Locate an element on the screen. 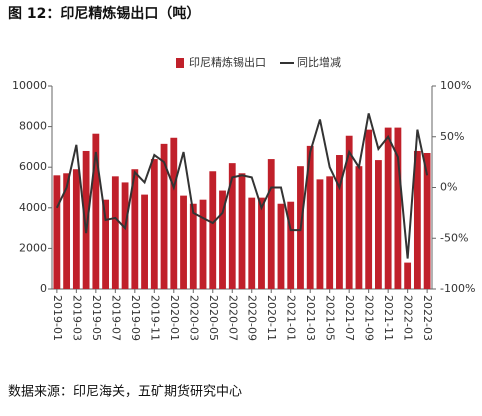 The image size is (482, 416). y2-tick-label: 0% is located at coordinates (448, 187).